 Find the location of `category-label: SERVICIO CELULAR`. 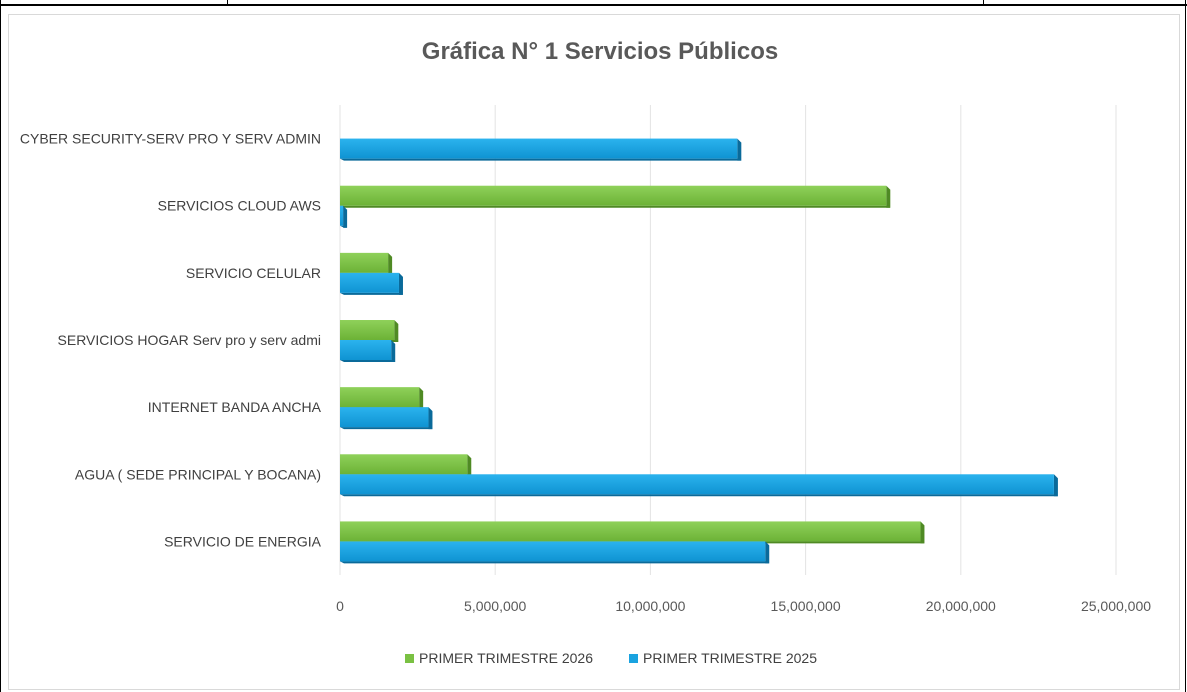

category-label: SERVICIO CELULAR is located at coordinates (253, 273).